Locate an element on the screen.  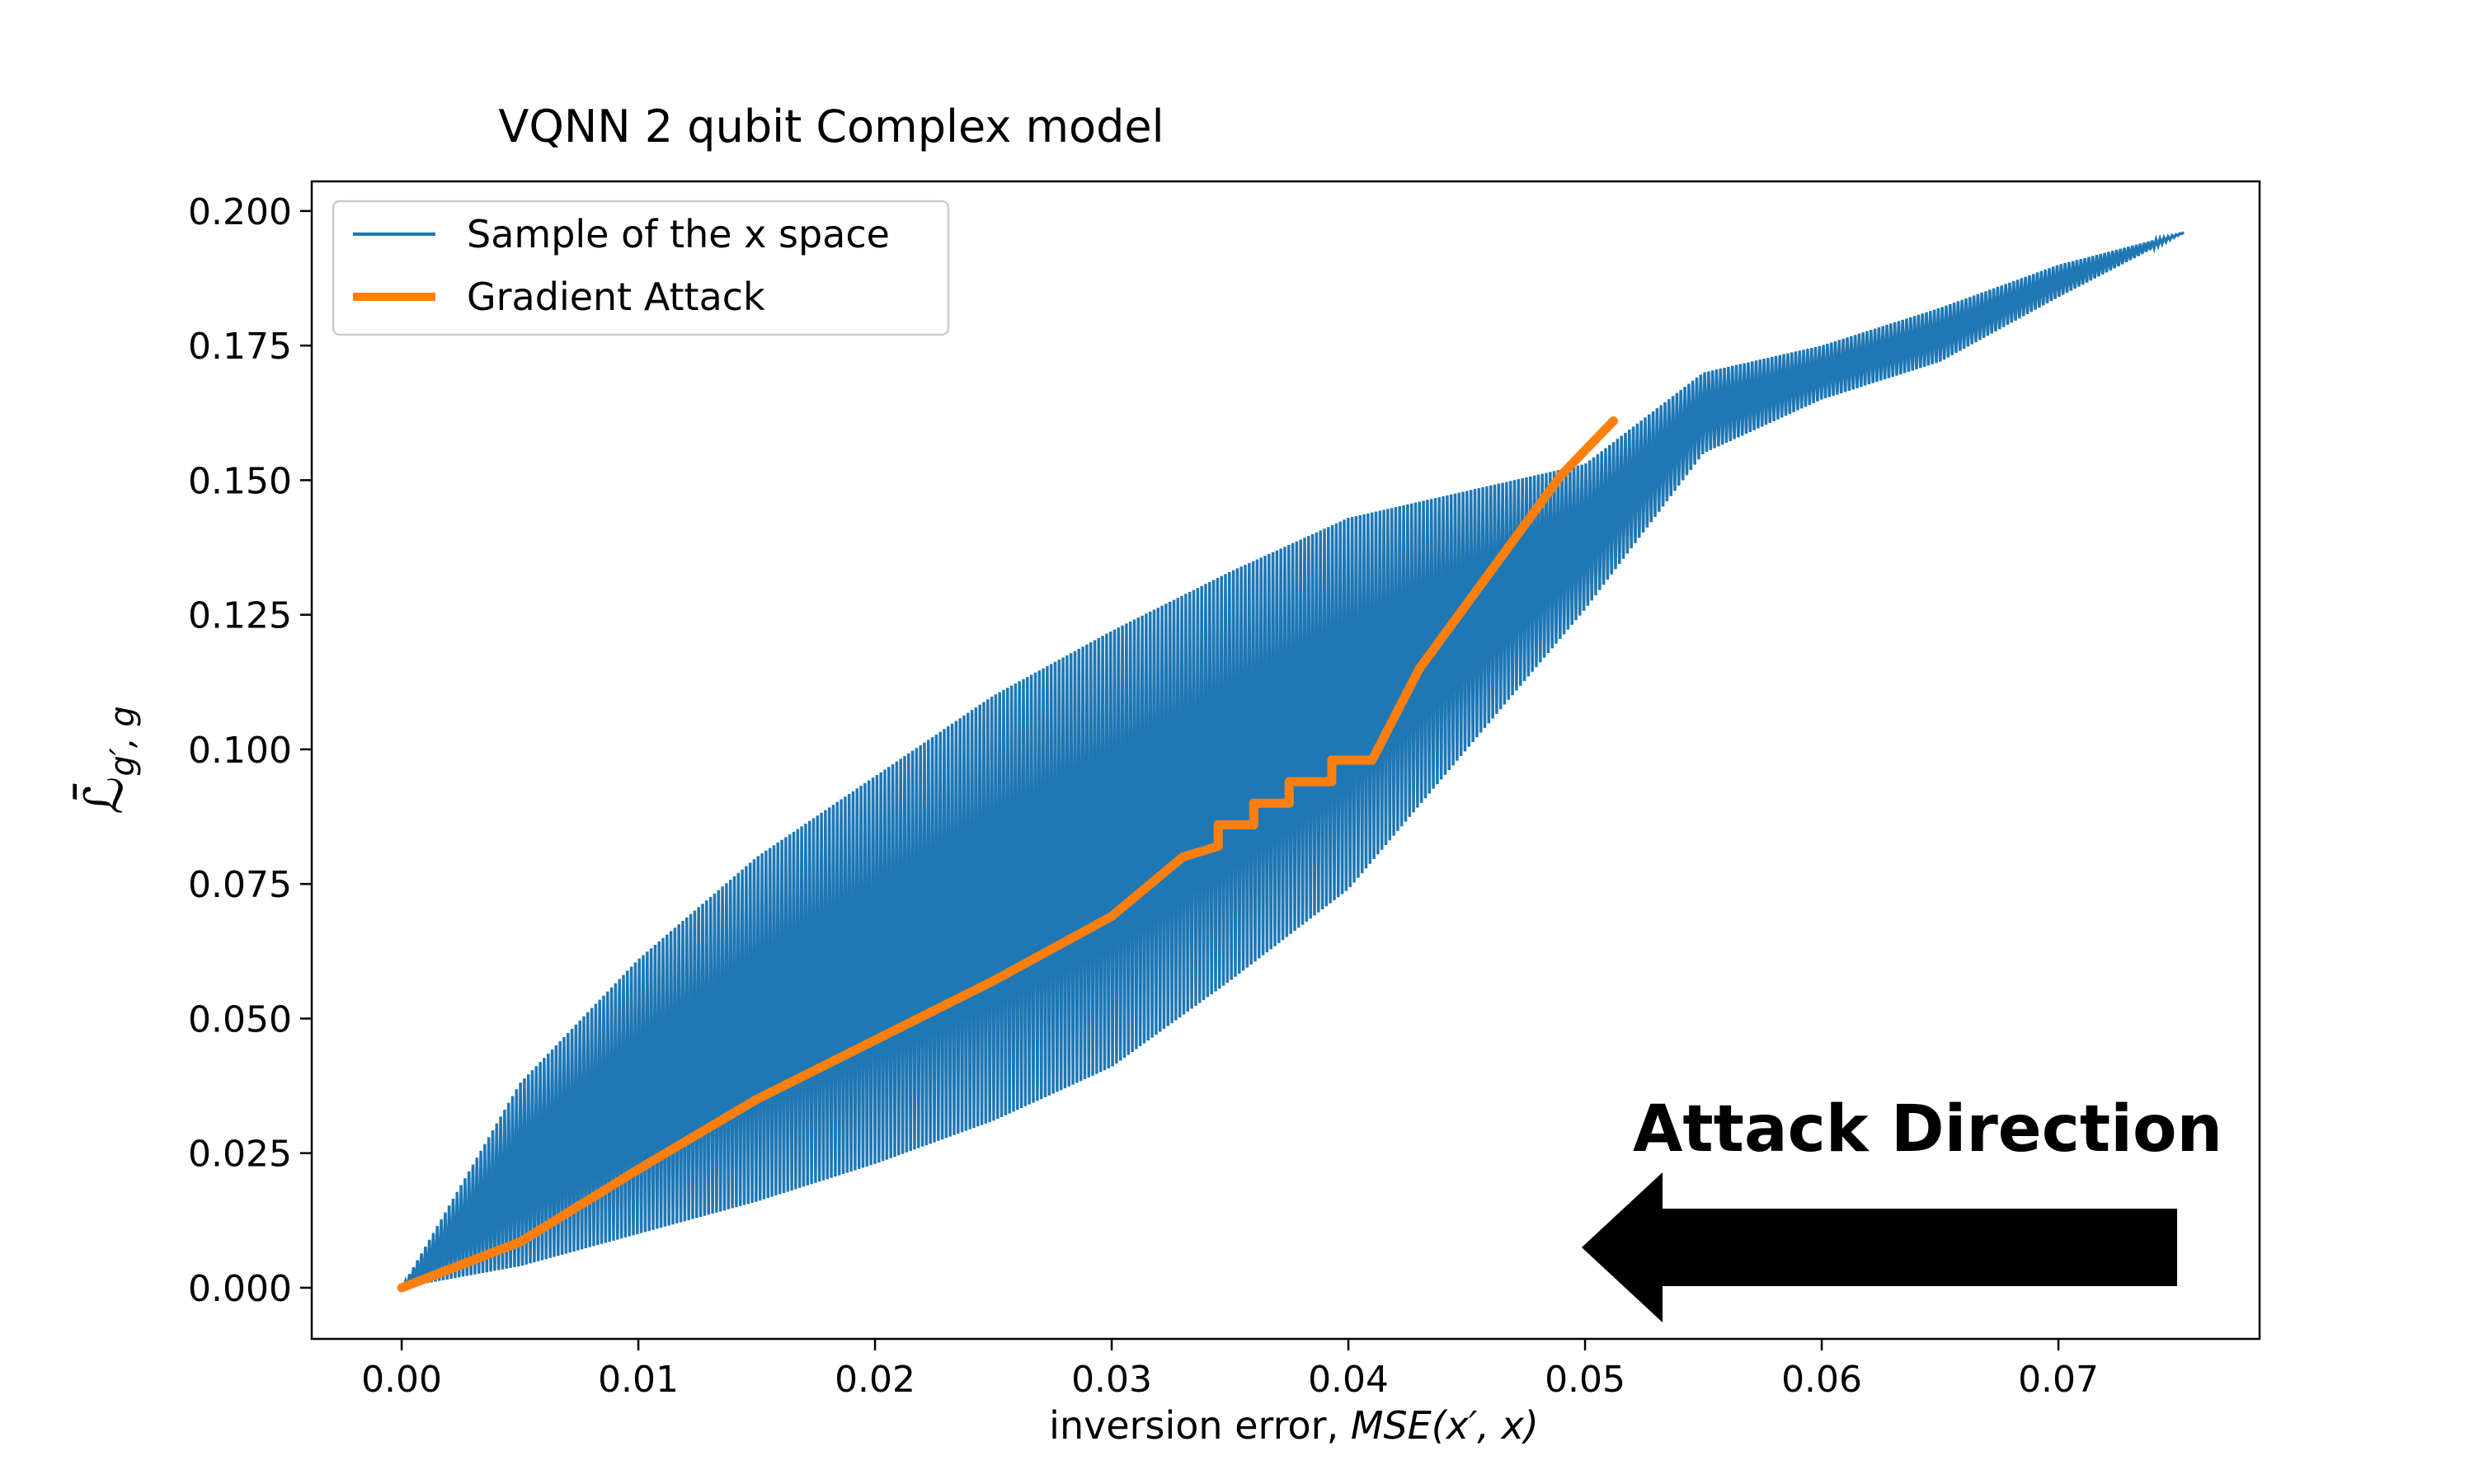
attack-direction-annotation: Attack Direction is located at coordinates (1902, 1207).